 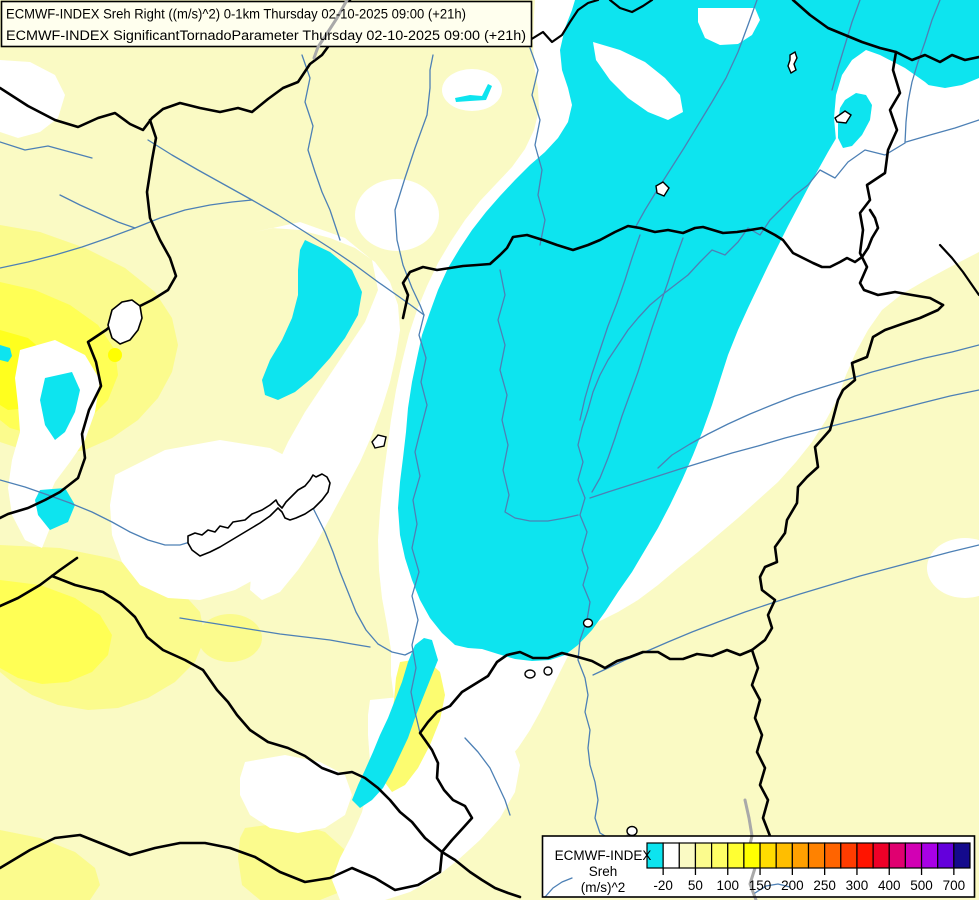 What do you see at coordinates (772, 146) in the screenshot?
I see `white-cutouts-layer` at bounding box center [772, 146].